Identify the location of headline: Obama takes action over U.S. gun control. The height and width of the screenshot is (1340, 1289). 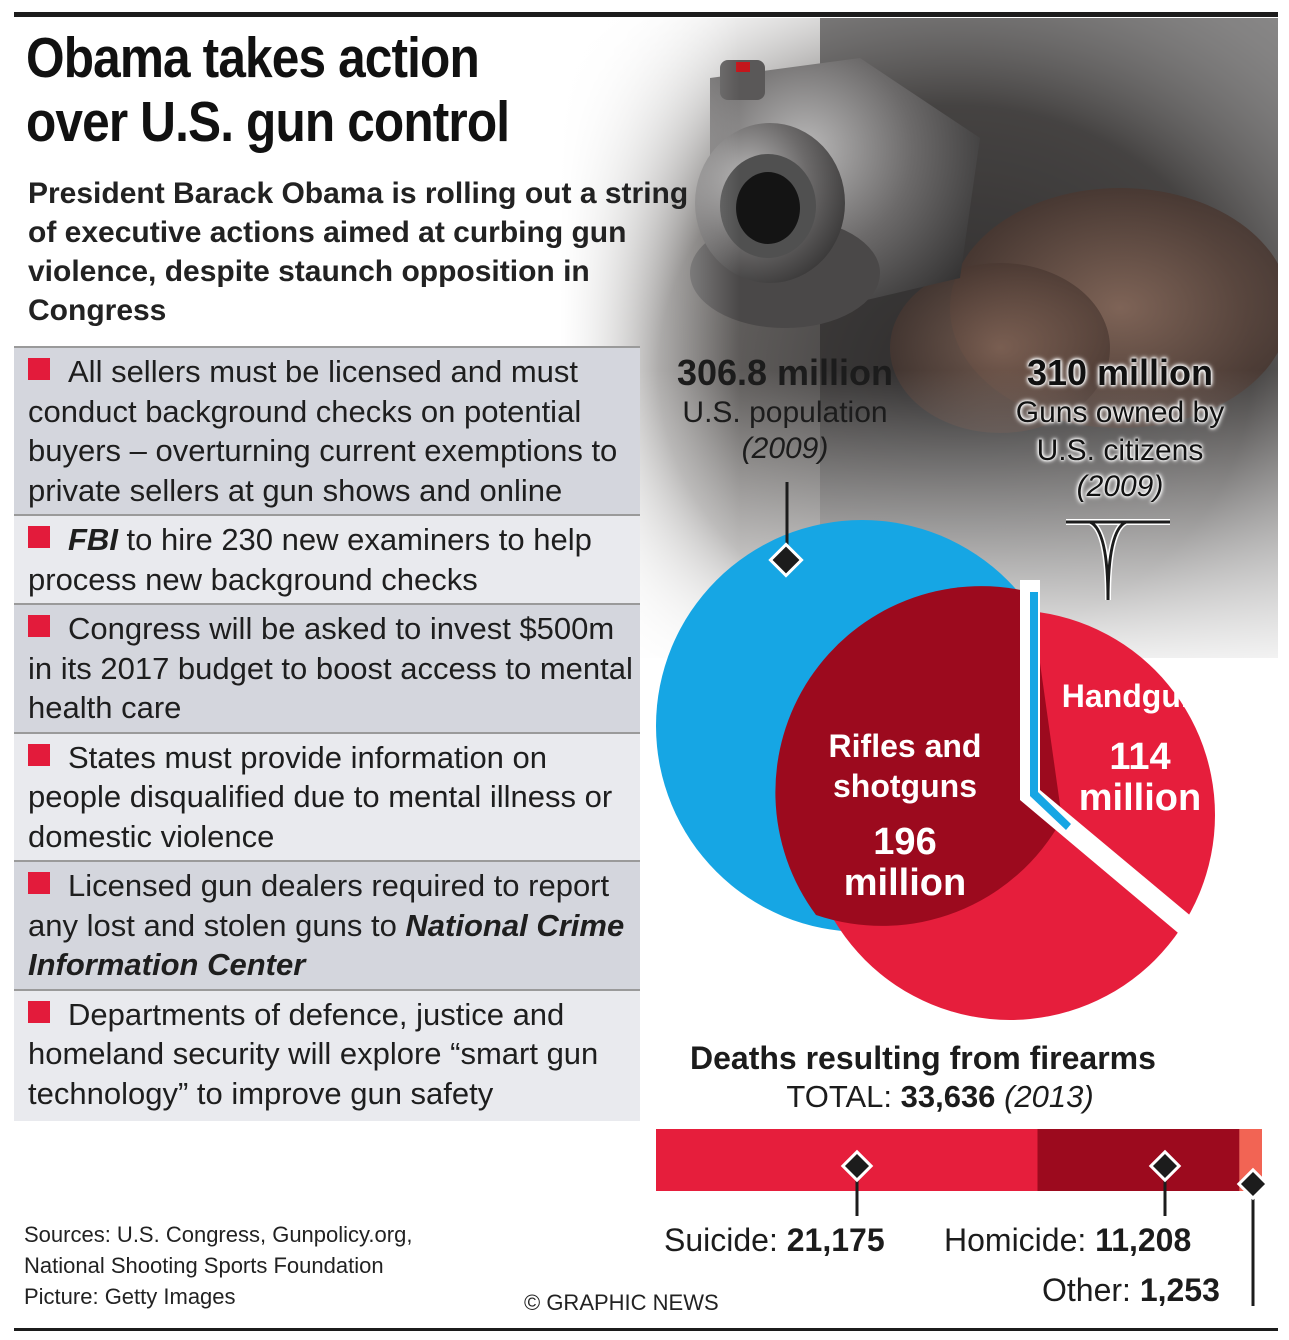
(304, 90).